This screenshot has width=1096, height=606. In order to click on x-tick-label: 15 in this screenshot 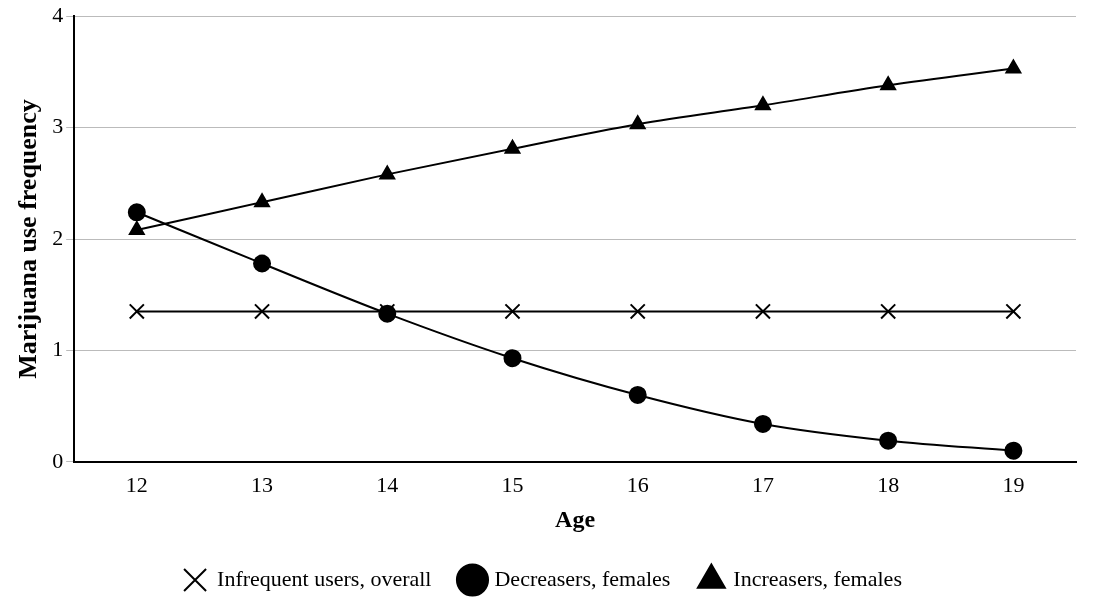, I will do `click(512, 484)`.